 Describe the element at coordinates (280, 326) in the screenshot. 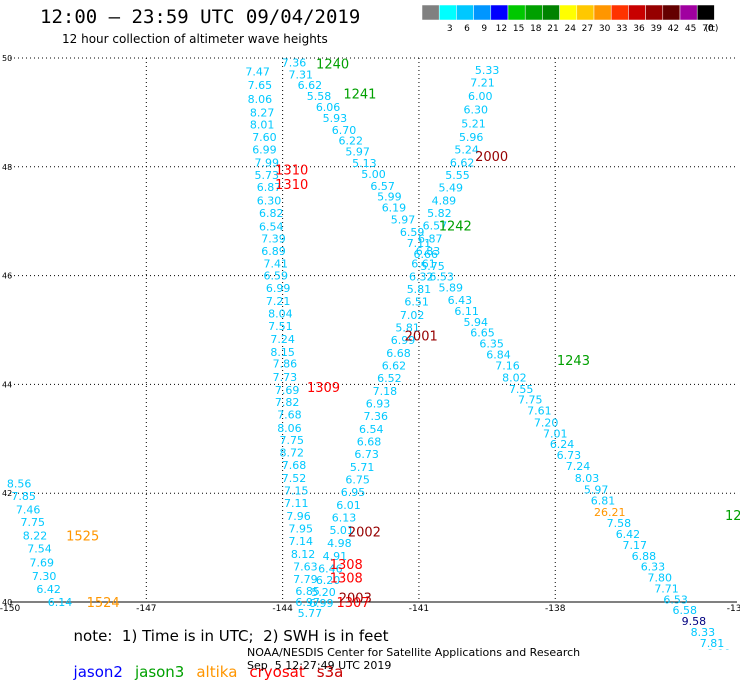

I see `swh-value: 7.51` at that location.